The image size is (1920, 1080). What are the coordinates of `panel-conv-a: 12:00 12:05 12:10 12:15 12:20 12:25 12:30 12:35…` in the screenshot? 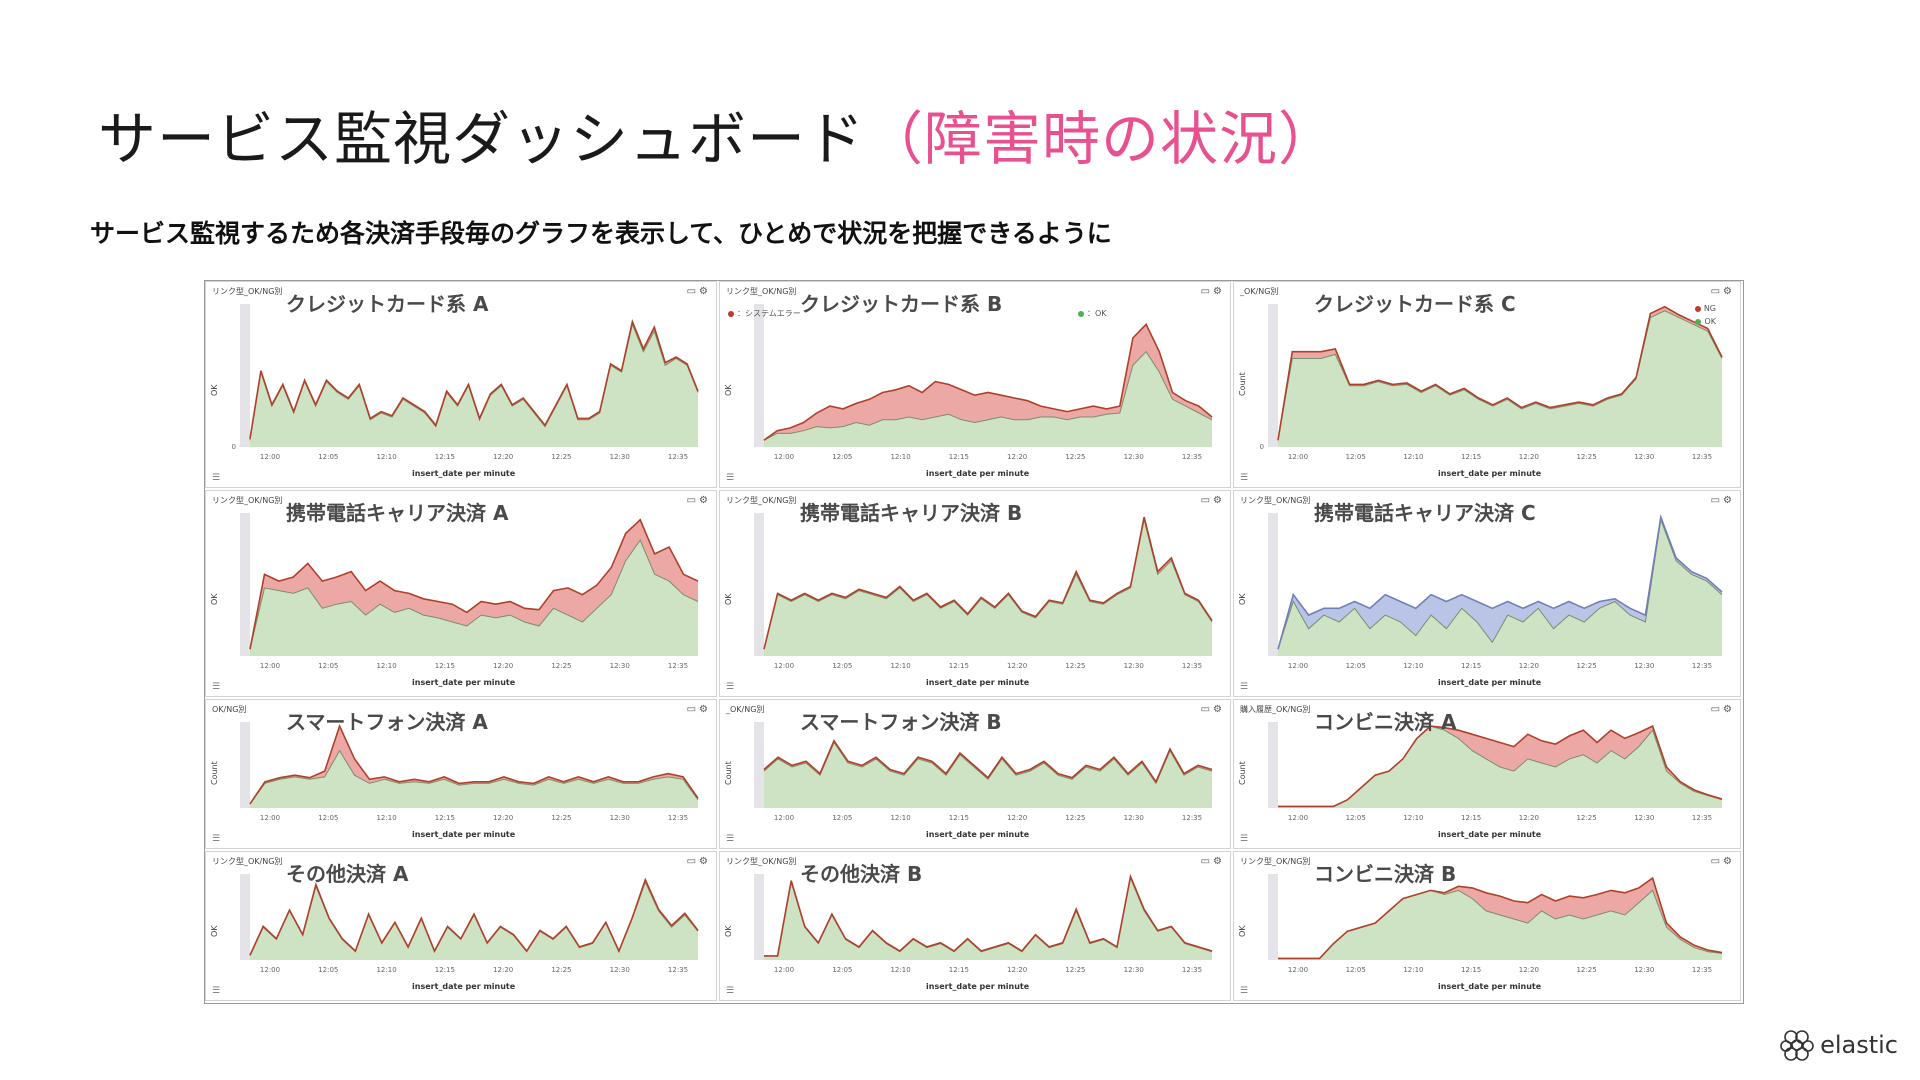 It's located at (1487, 774).